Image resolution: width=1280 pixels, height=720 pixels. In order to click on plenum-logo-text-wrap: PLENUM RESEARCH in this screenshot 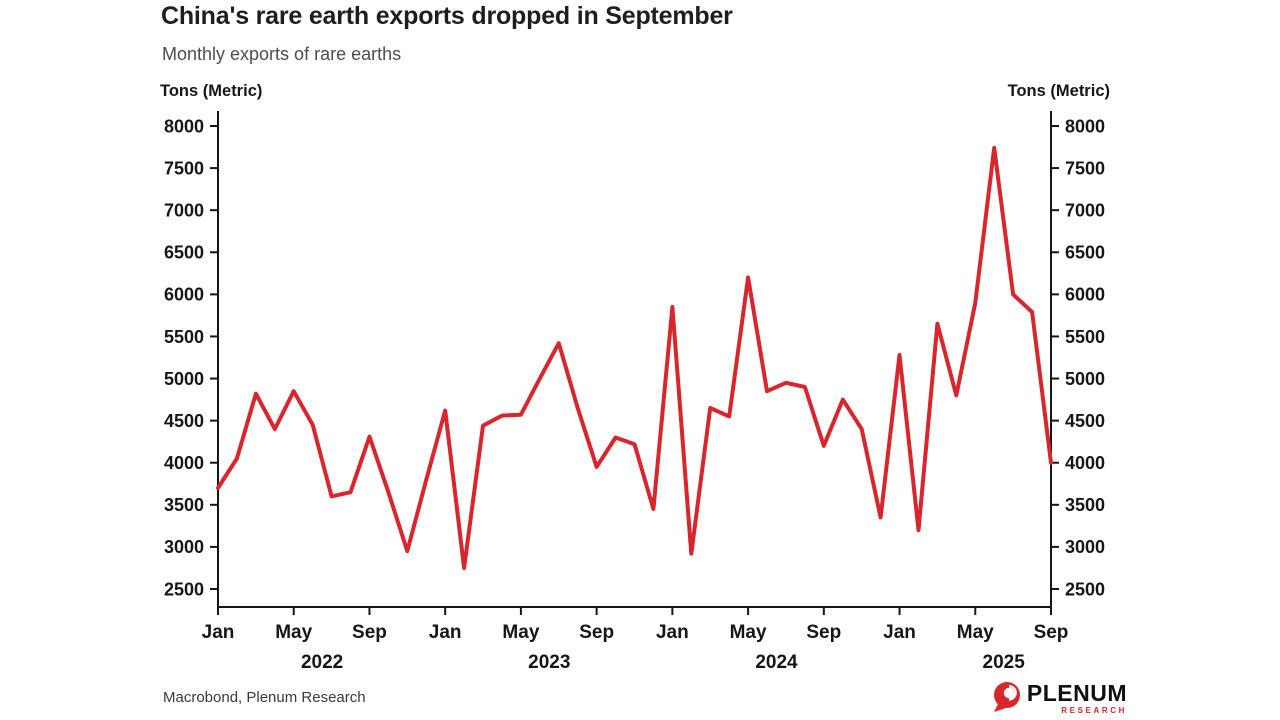, I will do `click(1077, 698)`.